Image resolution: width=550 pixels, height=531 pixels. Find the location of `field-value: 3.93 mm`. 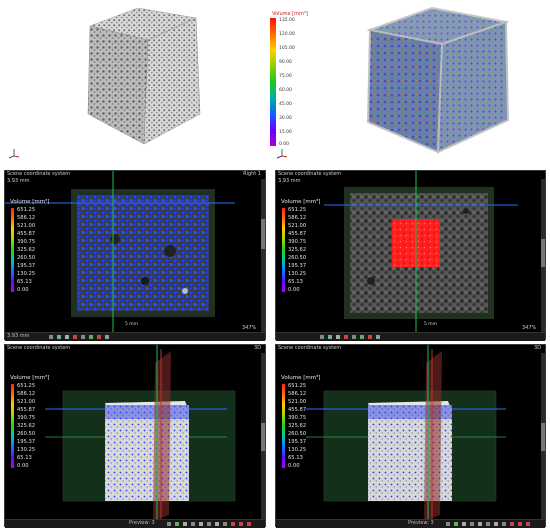

field-value: 3.93 mm is located at coordinates (18, 336).